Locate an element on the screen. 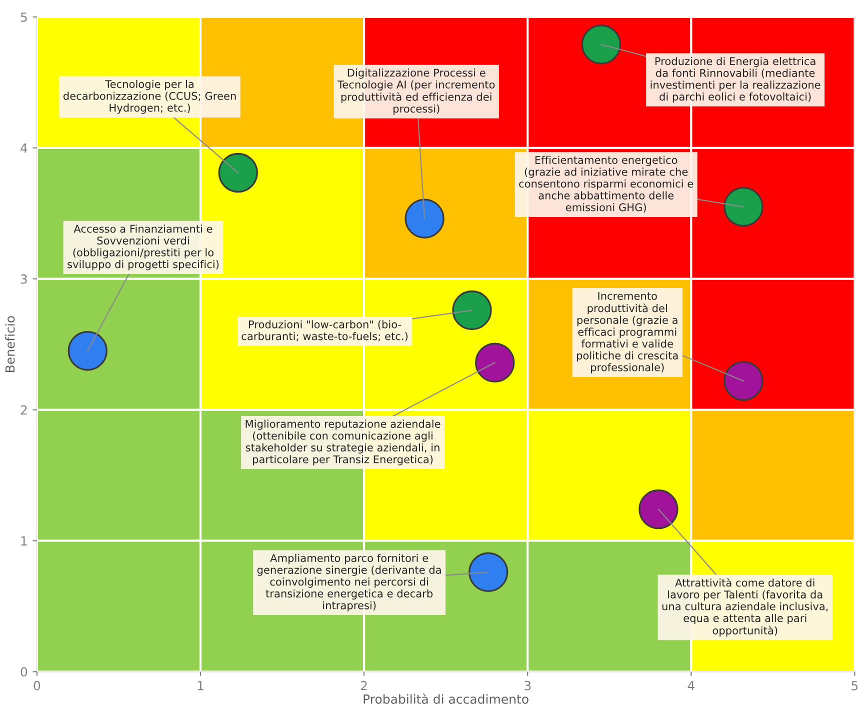  x-axis-title: Probabilità di accadimento is located at coordinates (446, 699).